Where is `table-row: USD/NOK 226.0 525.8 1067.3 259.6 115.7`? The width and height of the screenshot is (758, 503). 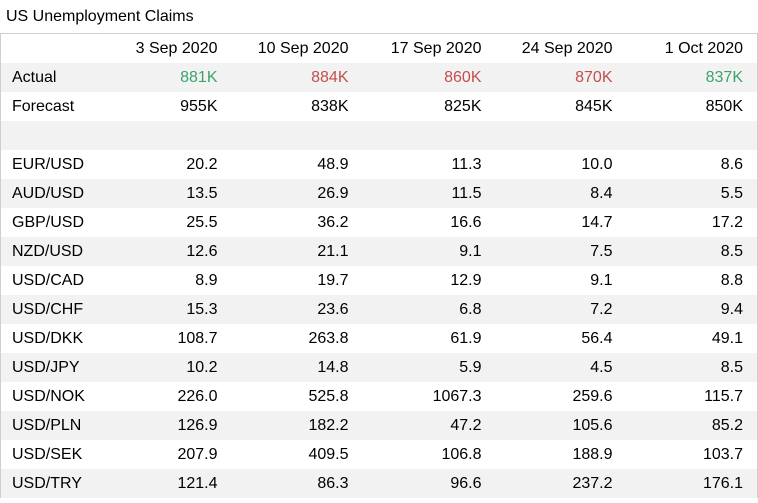 table-row: USD/NOK 226.0 525.8 1067.3 259.6 115.7 is located at coordinates (379, 396).